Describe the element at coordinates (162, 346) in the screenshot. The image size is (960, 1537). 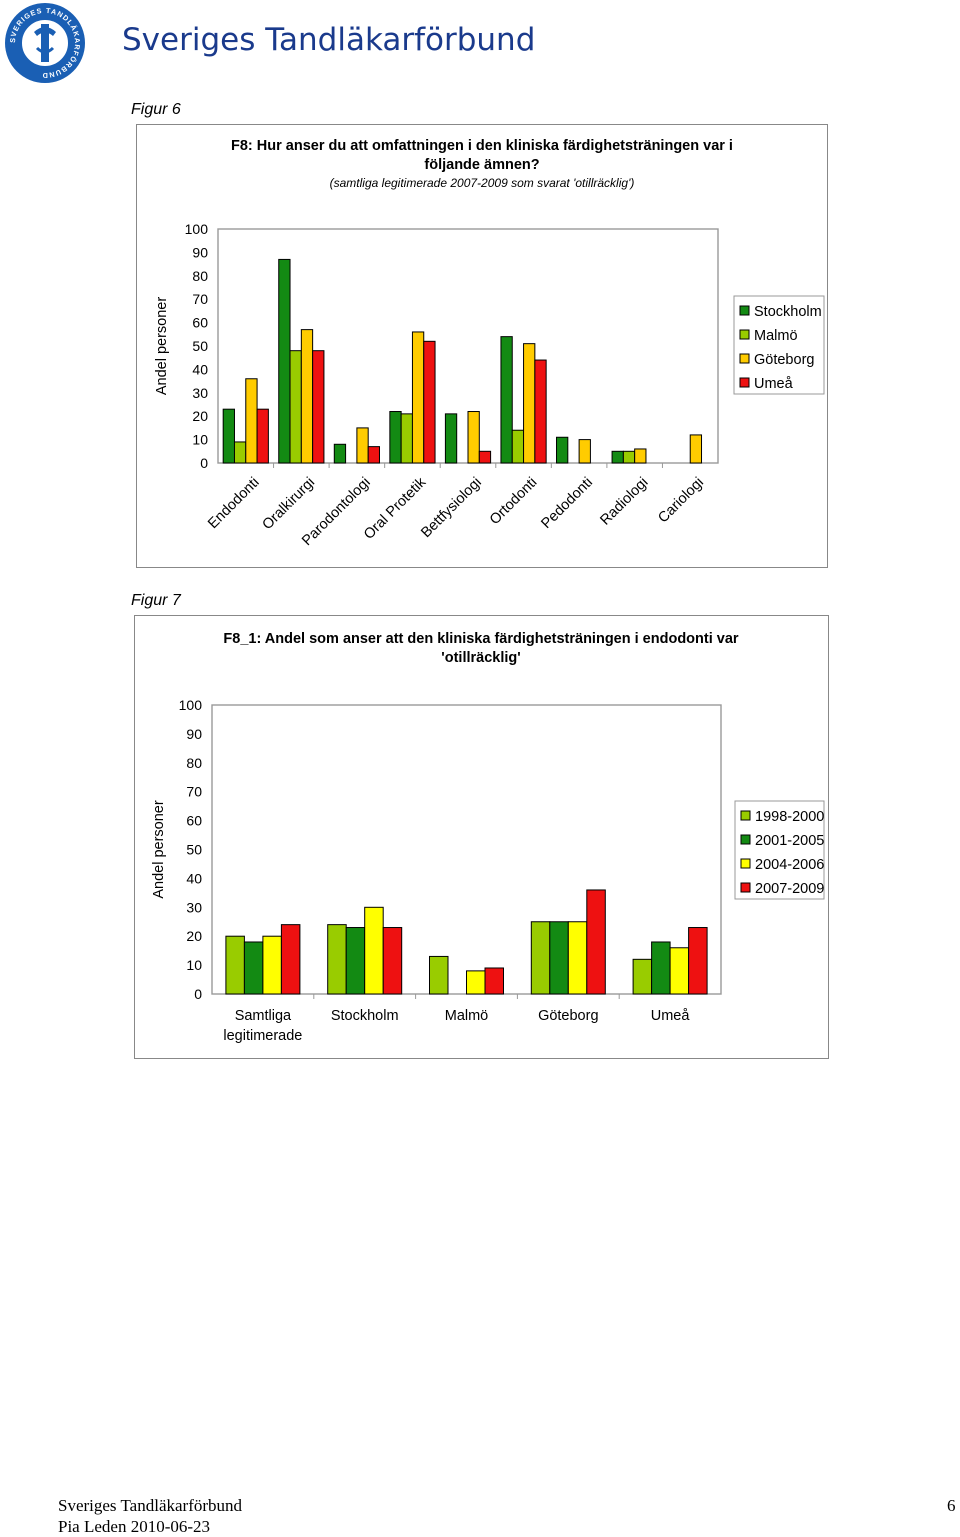
I see `chart-1-y-axis-label: Andel personer` at that location.